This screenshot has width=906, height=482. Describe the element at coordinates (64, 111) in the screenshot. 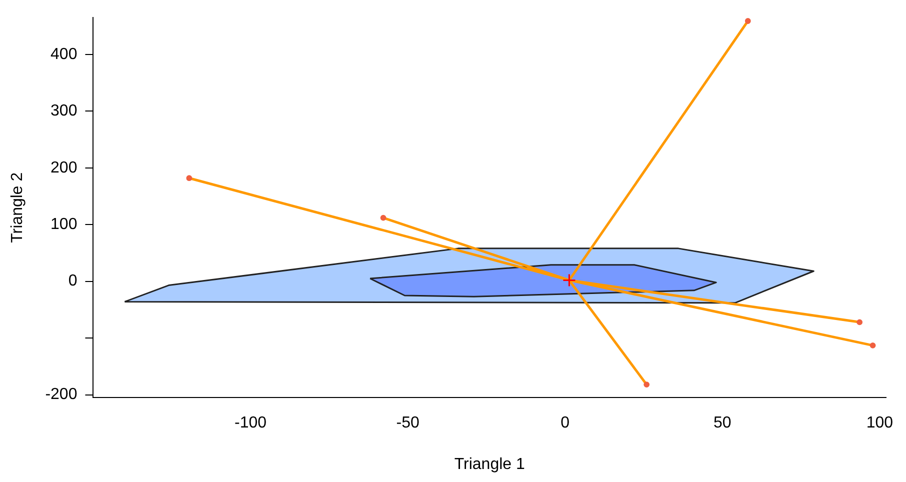

I see `y-tick-label: 300` at that location.